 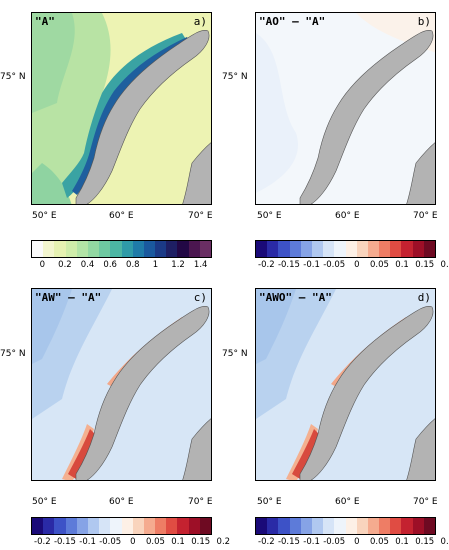 I want to click on panel-label: c), so click(x=200, y=297).